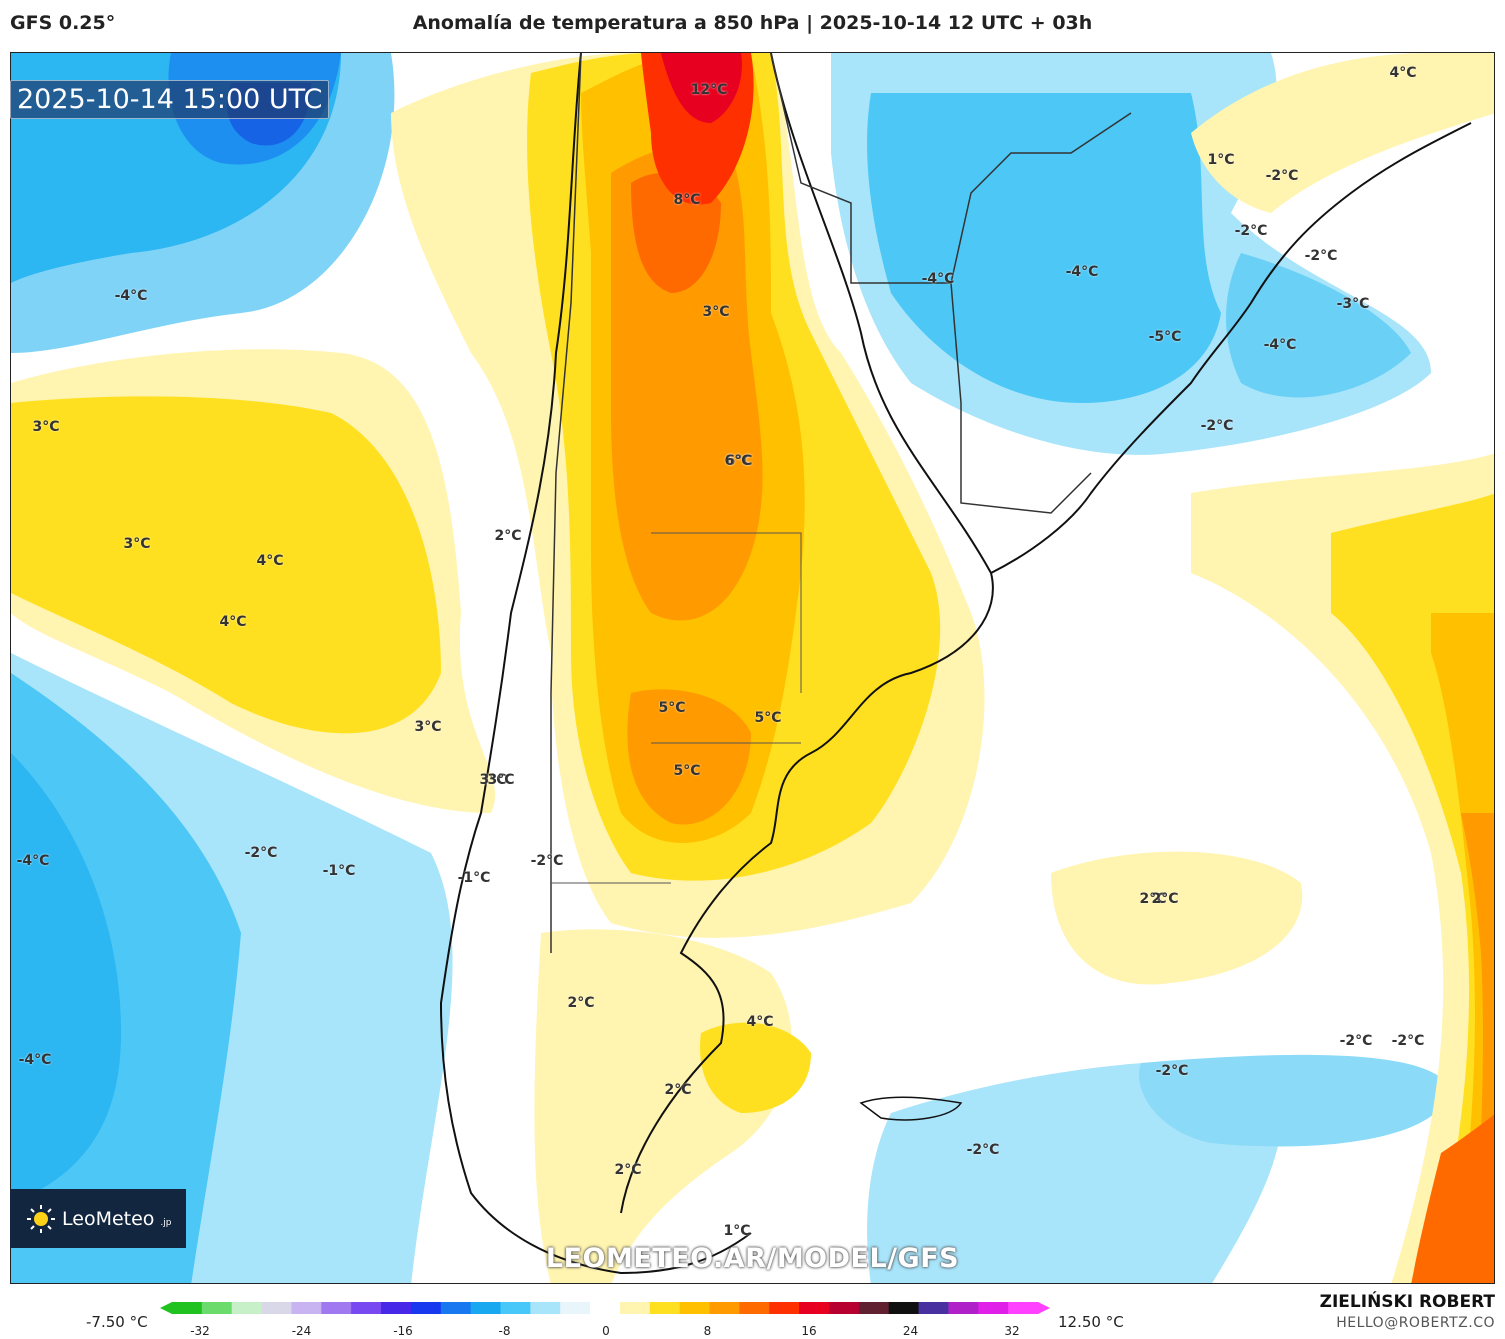  Describe the element at coordinates (166, 1308) in the screenshot. I see `colorbar-under-arrow` at that location.